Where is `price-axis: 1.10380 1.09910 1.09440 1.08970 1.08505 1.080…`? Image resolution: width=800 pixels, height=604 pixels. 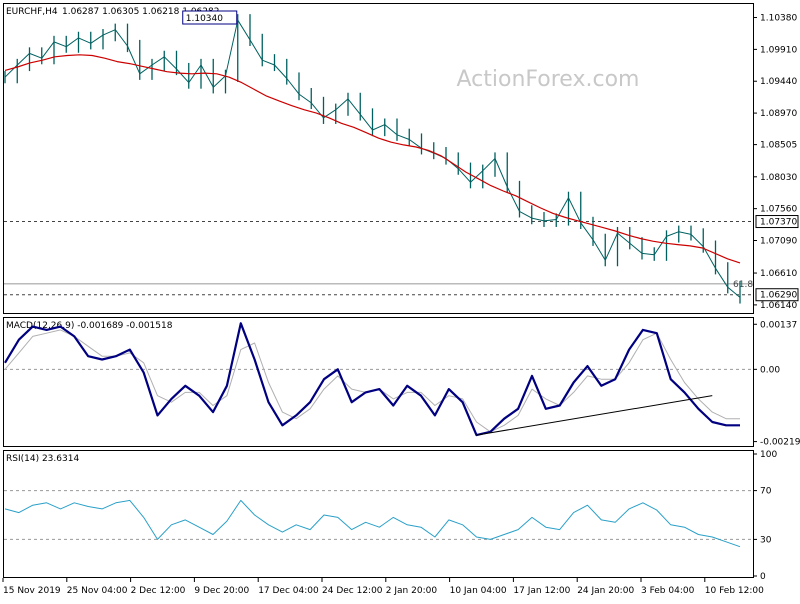
price-axis: 1.10380 1.09910 1.09440 1.08970 1.08505 1.080… is located at coordinates (776, 162).